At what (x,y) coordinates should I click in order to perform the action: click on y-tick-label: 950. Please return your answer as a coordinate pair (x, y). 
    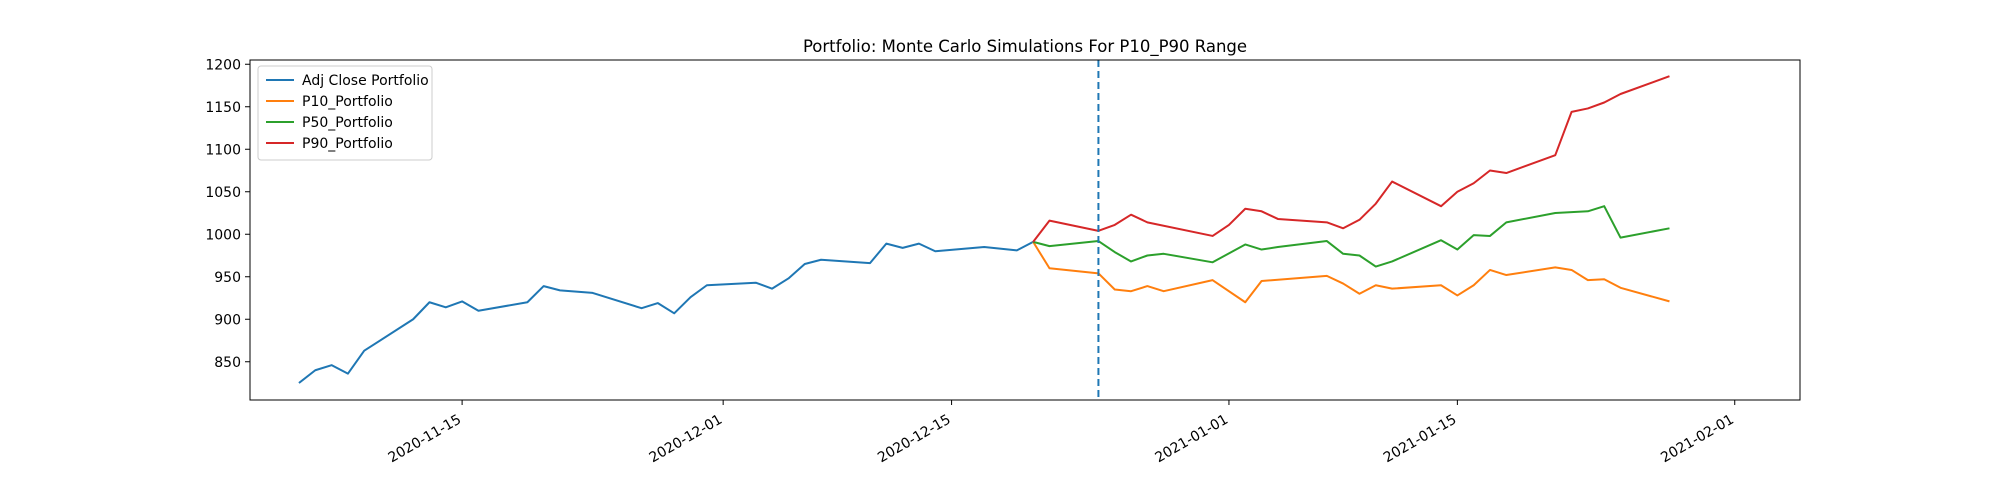
    Looking at the image, I should click on (227, 278).